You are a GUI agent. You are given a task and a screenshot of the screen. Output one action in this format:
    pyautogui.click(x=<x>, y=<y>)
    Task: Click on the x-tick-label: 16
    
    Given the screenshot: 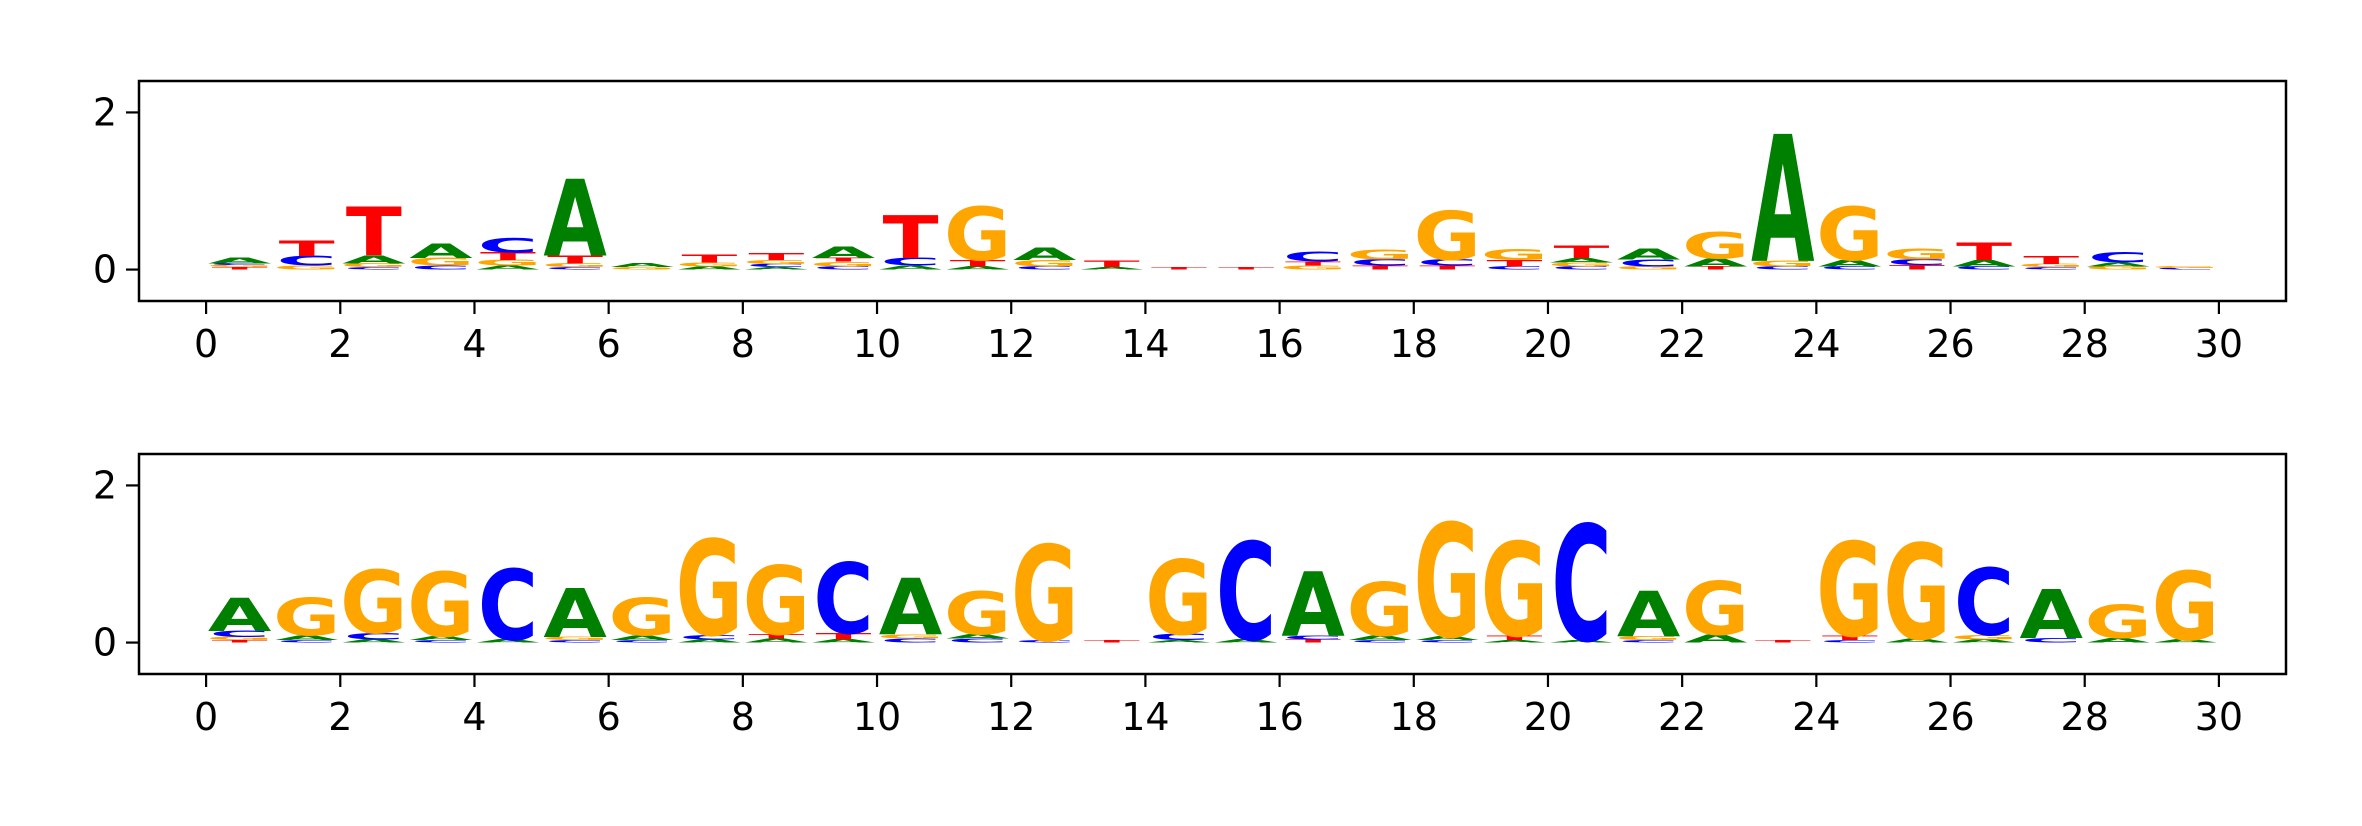 What is the action you would take?
    pyautogui.click(x=1279, y=717)
    